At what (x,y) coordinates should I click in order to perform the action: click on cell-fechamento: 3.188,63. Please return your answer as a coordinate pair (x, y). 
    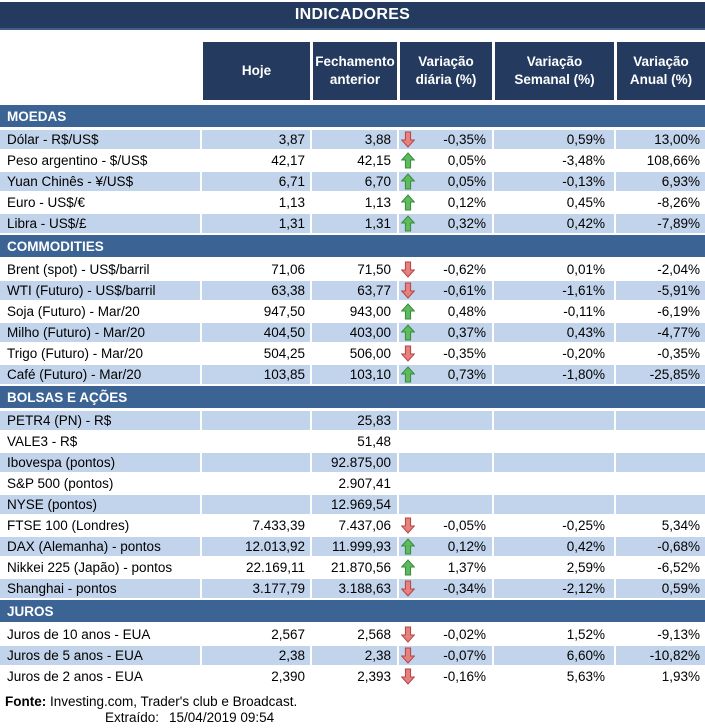
    Looking at the image, I should click on (353, 588).